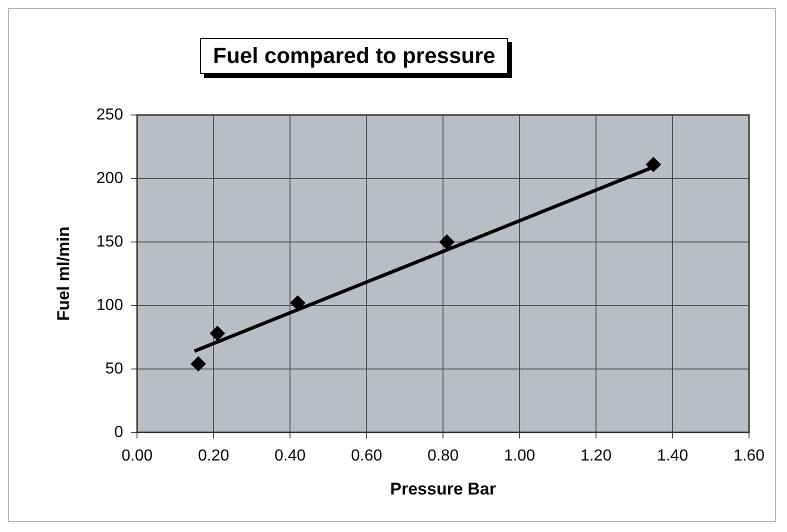  Describe the element at coordinates (290, 455) in the screenshot. I see `x-tick-label: 0.40` at that location.